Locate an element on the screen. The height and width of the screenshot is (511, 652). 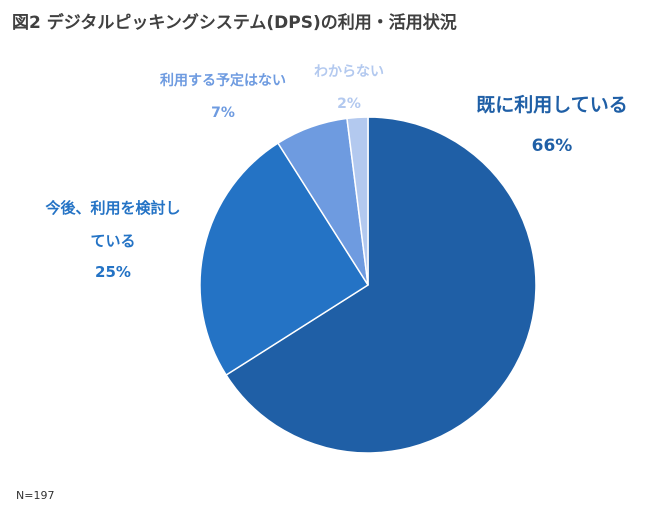
slice-label-considering-line1: 今後、利用を検討し is located at coordinates (112, 208).